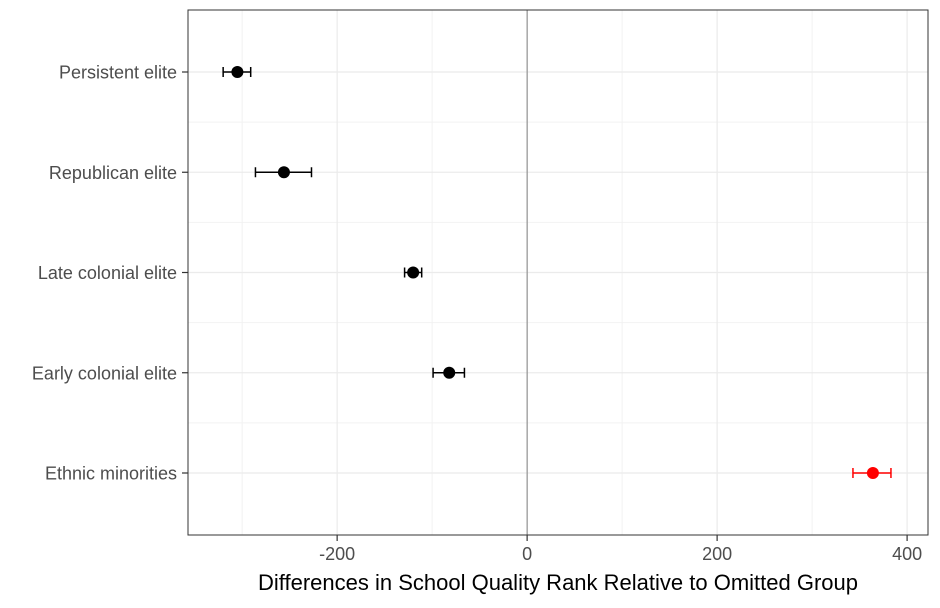 This screenshot has width=940, height=608. What do you see at coordinates (620, 549) in the screenshot?
I see `x-axis: -200 0 200 400` at bounding box center [620, 549].